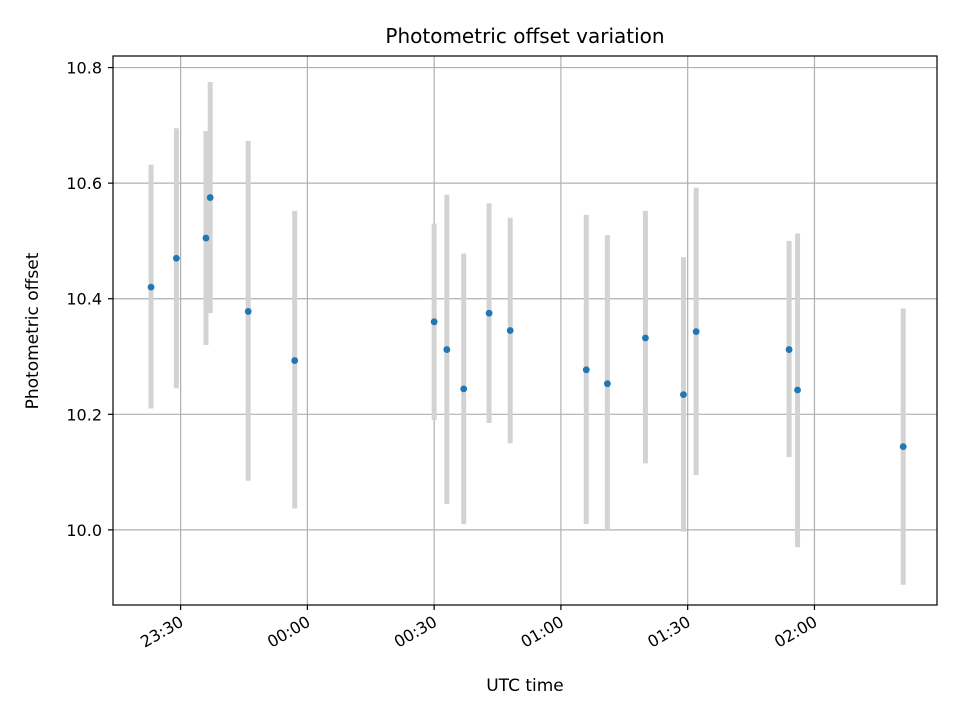 This screenshot has height=720, width=960. I want to click on y-axis-title: Photometric offset, so click(33, 330).